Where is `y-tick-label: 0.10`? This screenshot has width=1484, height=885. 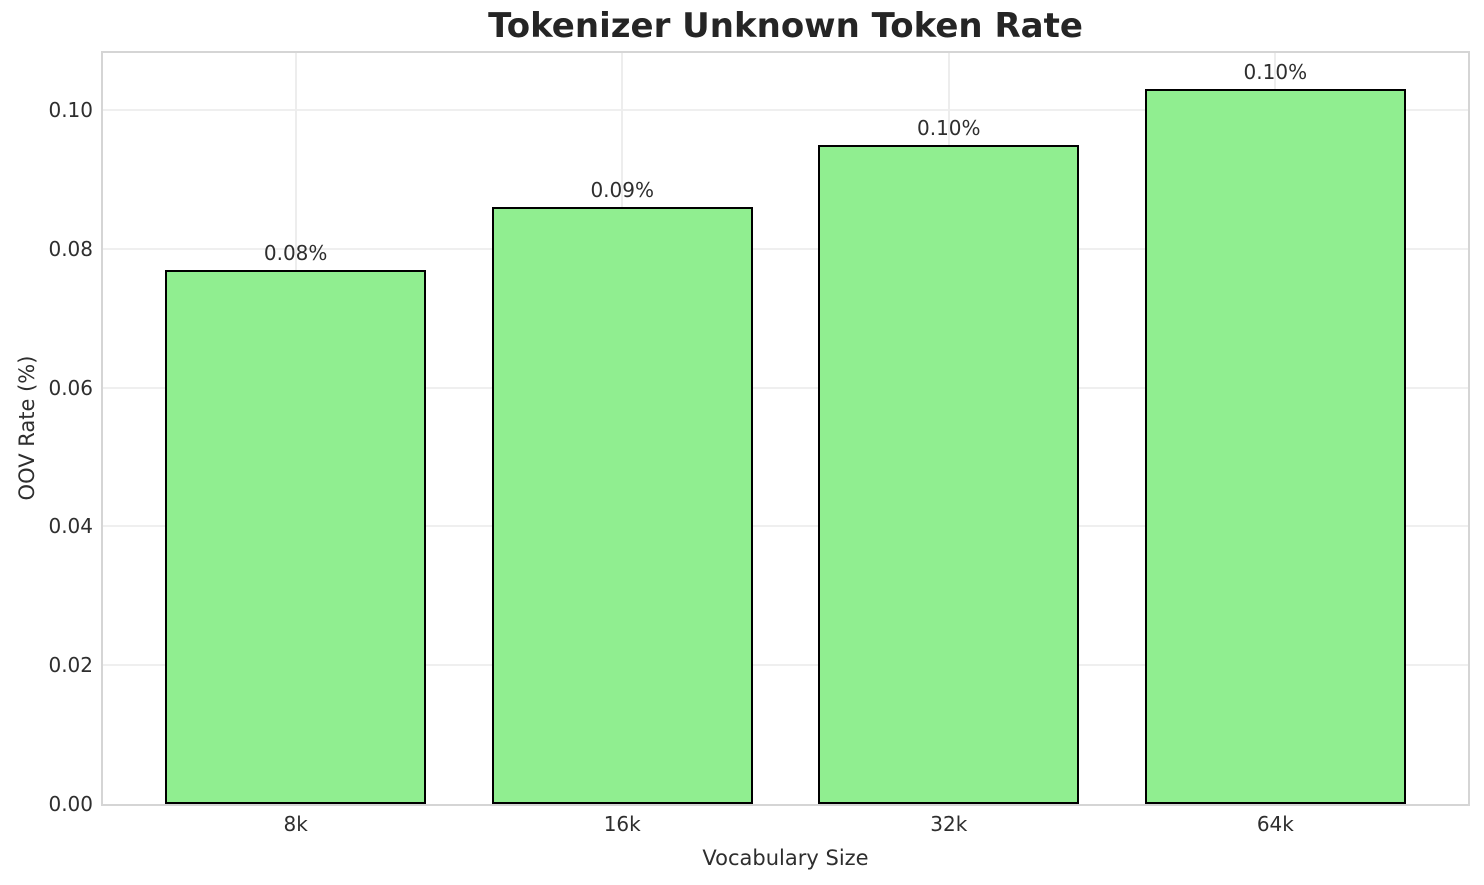
y-tick-label: 0.10 is located at coordinates (70, 109).